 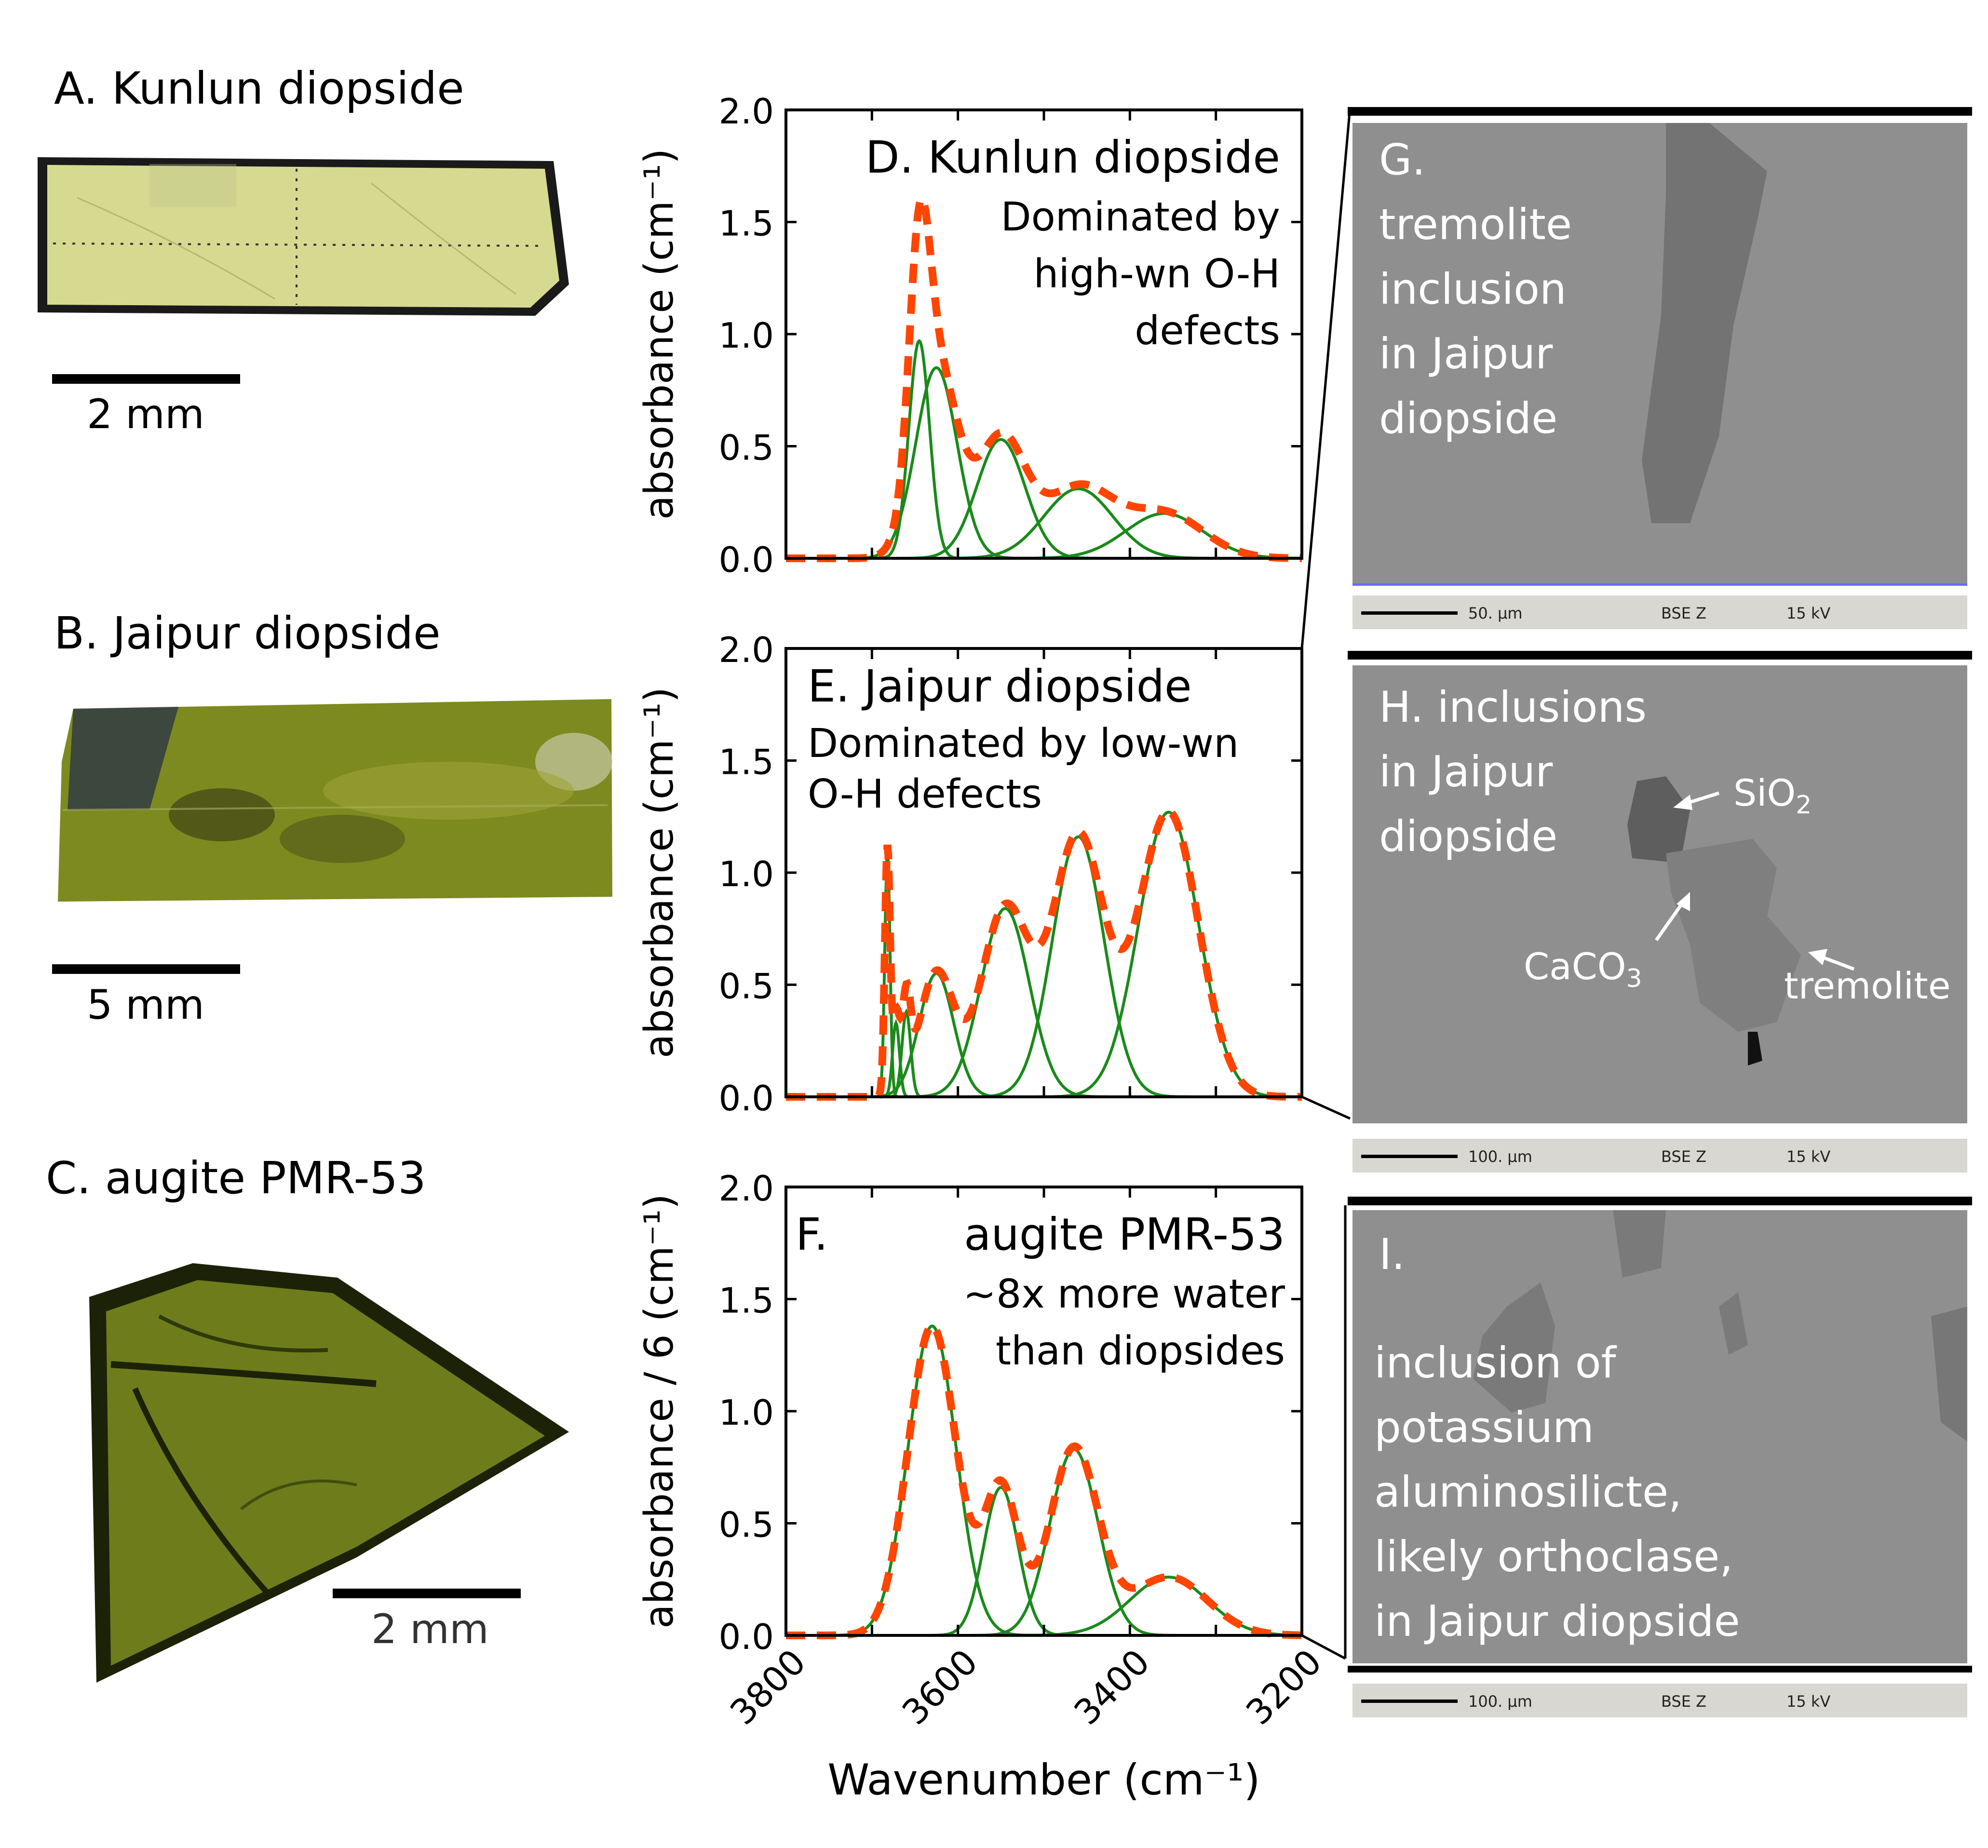 I want to click on sem-g-label-4: diopside, so click(x=1468, y=418).